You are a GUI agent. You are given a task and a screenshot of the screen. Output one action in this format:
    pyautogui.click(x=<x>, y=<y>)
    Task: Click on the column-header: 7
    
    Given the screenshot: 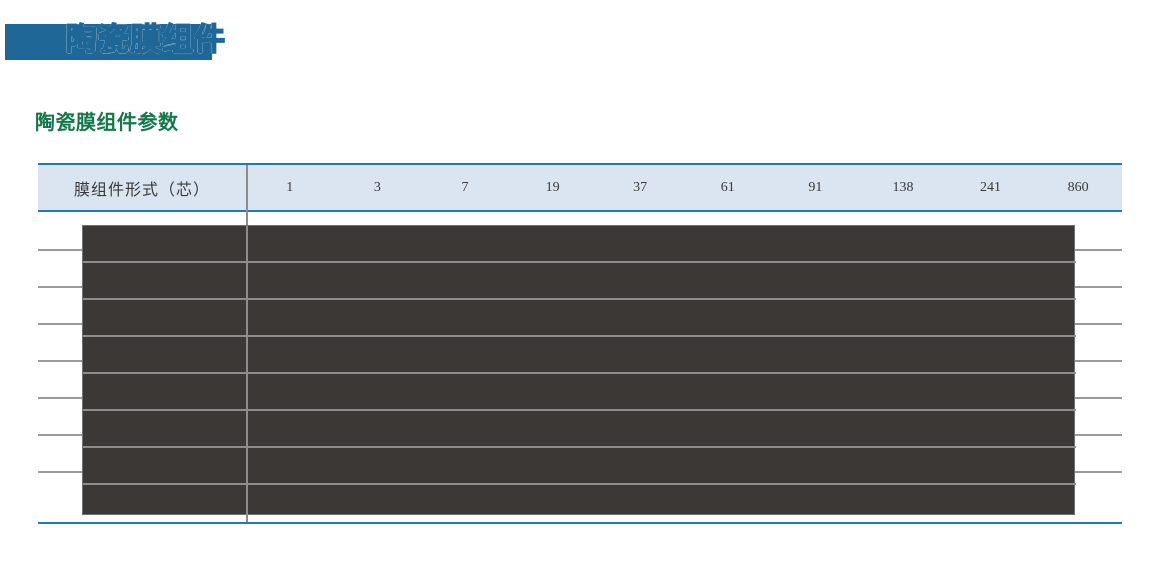 What is the action you would take?
    pyautogui.click(x=465, y=187)
    